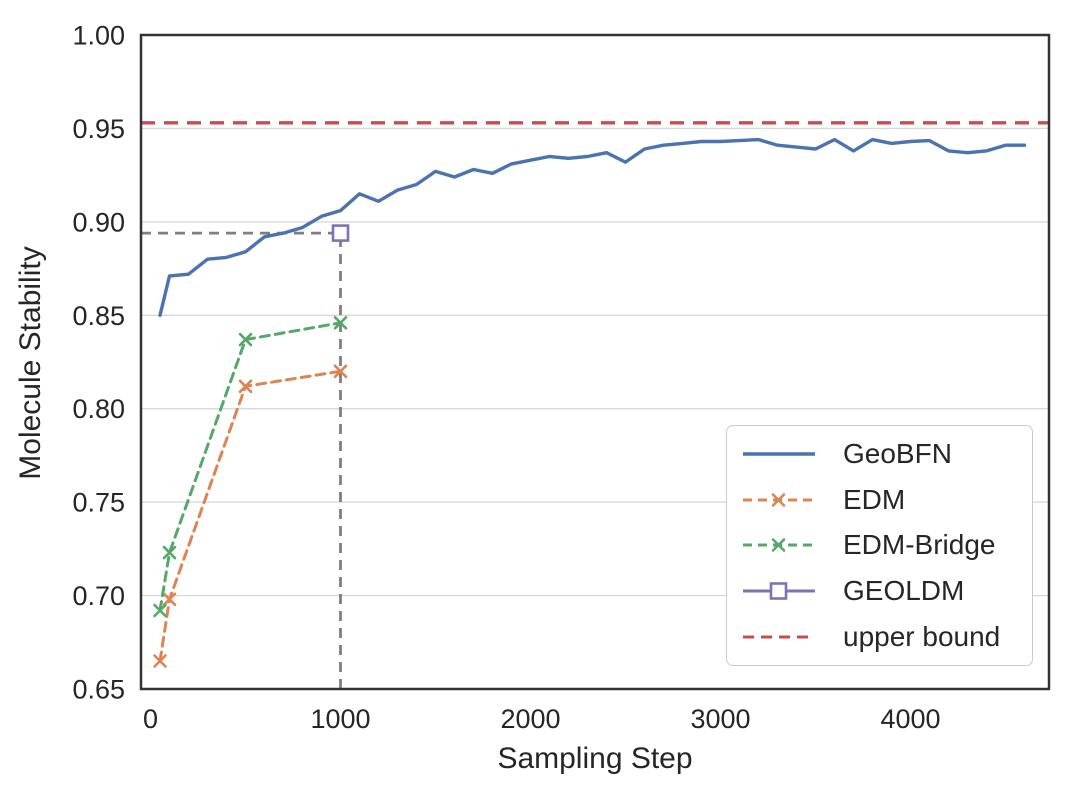 This screenshot has width=1080, height=798. I want to click on legend-item-geoldm: GEOLDM, so click(879, 591).